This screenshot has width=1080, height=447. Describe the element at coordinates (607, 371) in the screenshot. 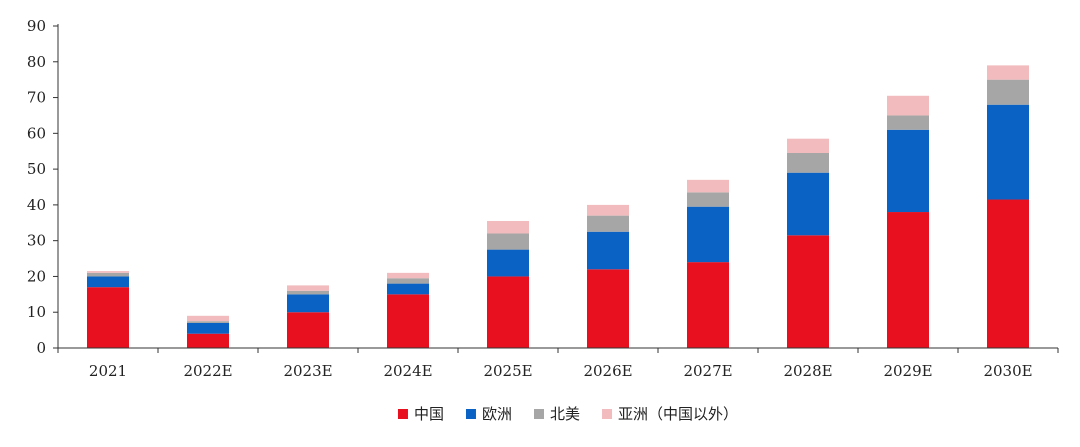

I see `x-tick-label-2026E: 2026E` at that location.